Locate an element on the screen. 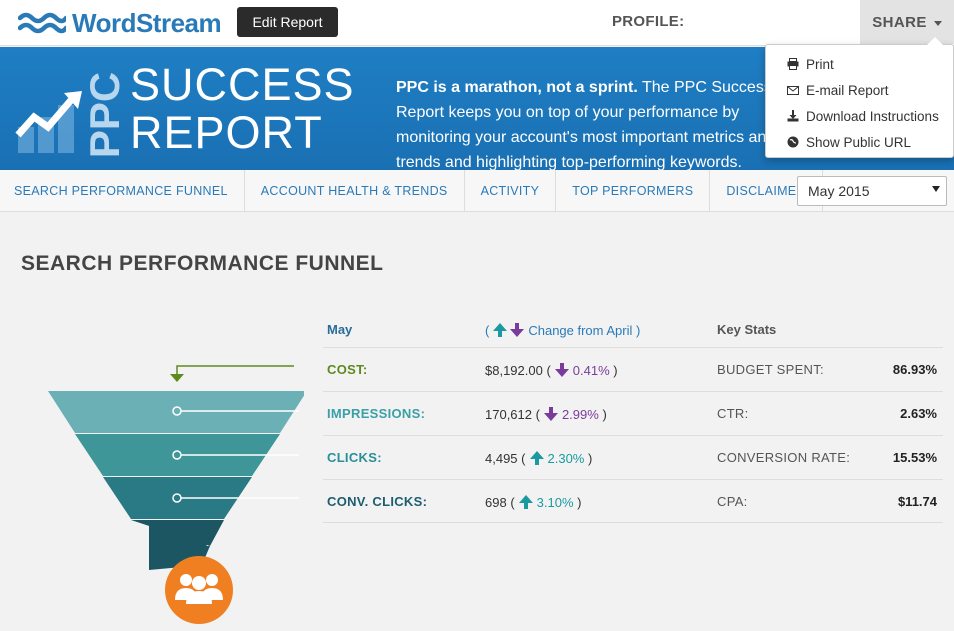  month-select-value: May 2015 is located at coordinates (839, 191).